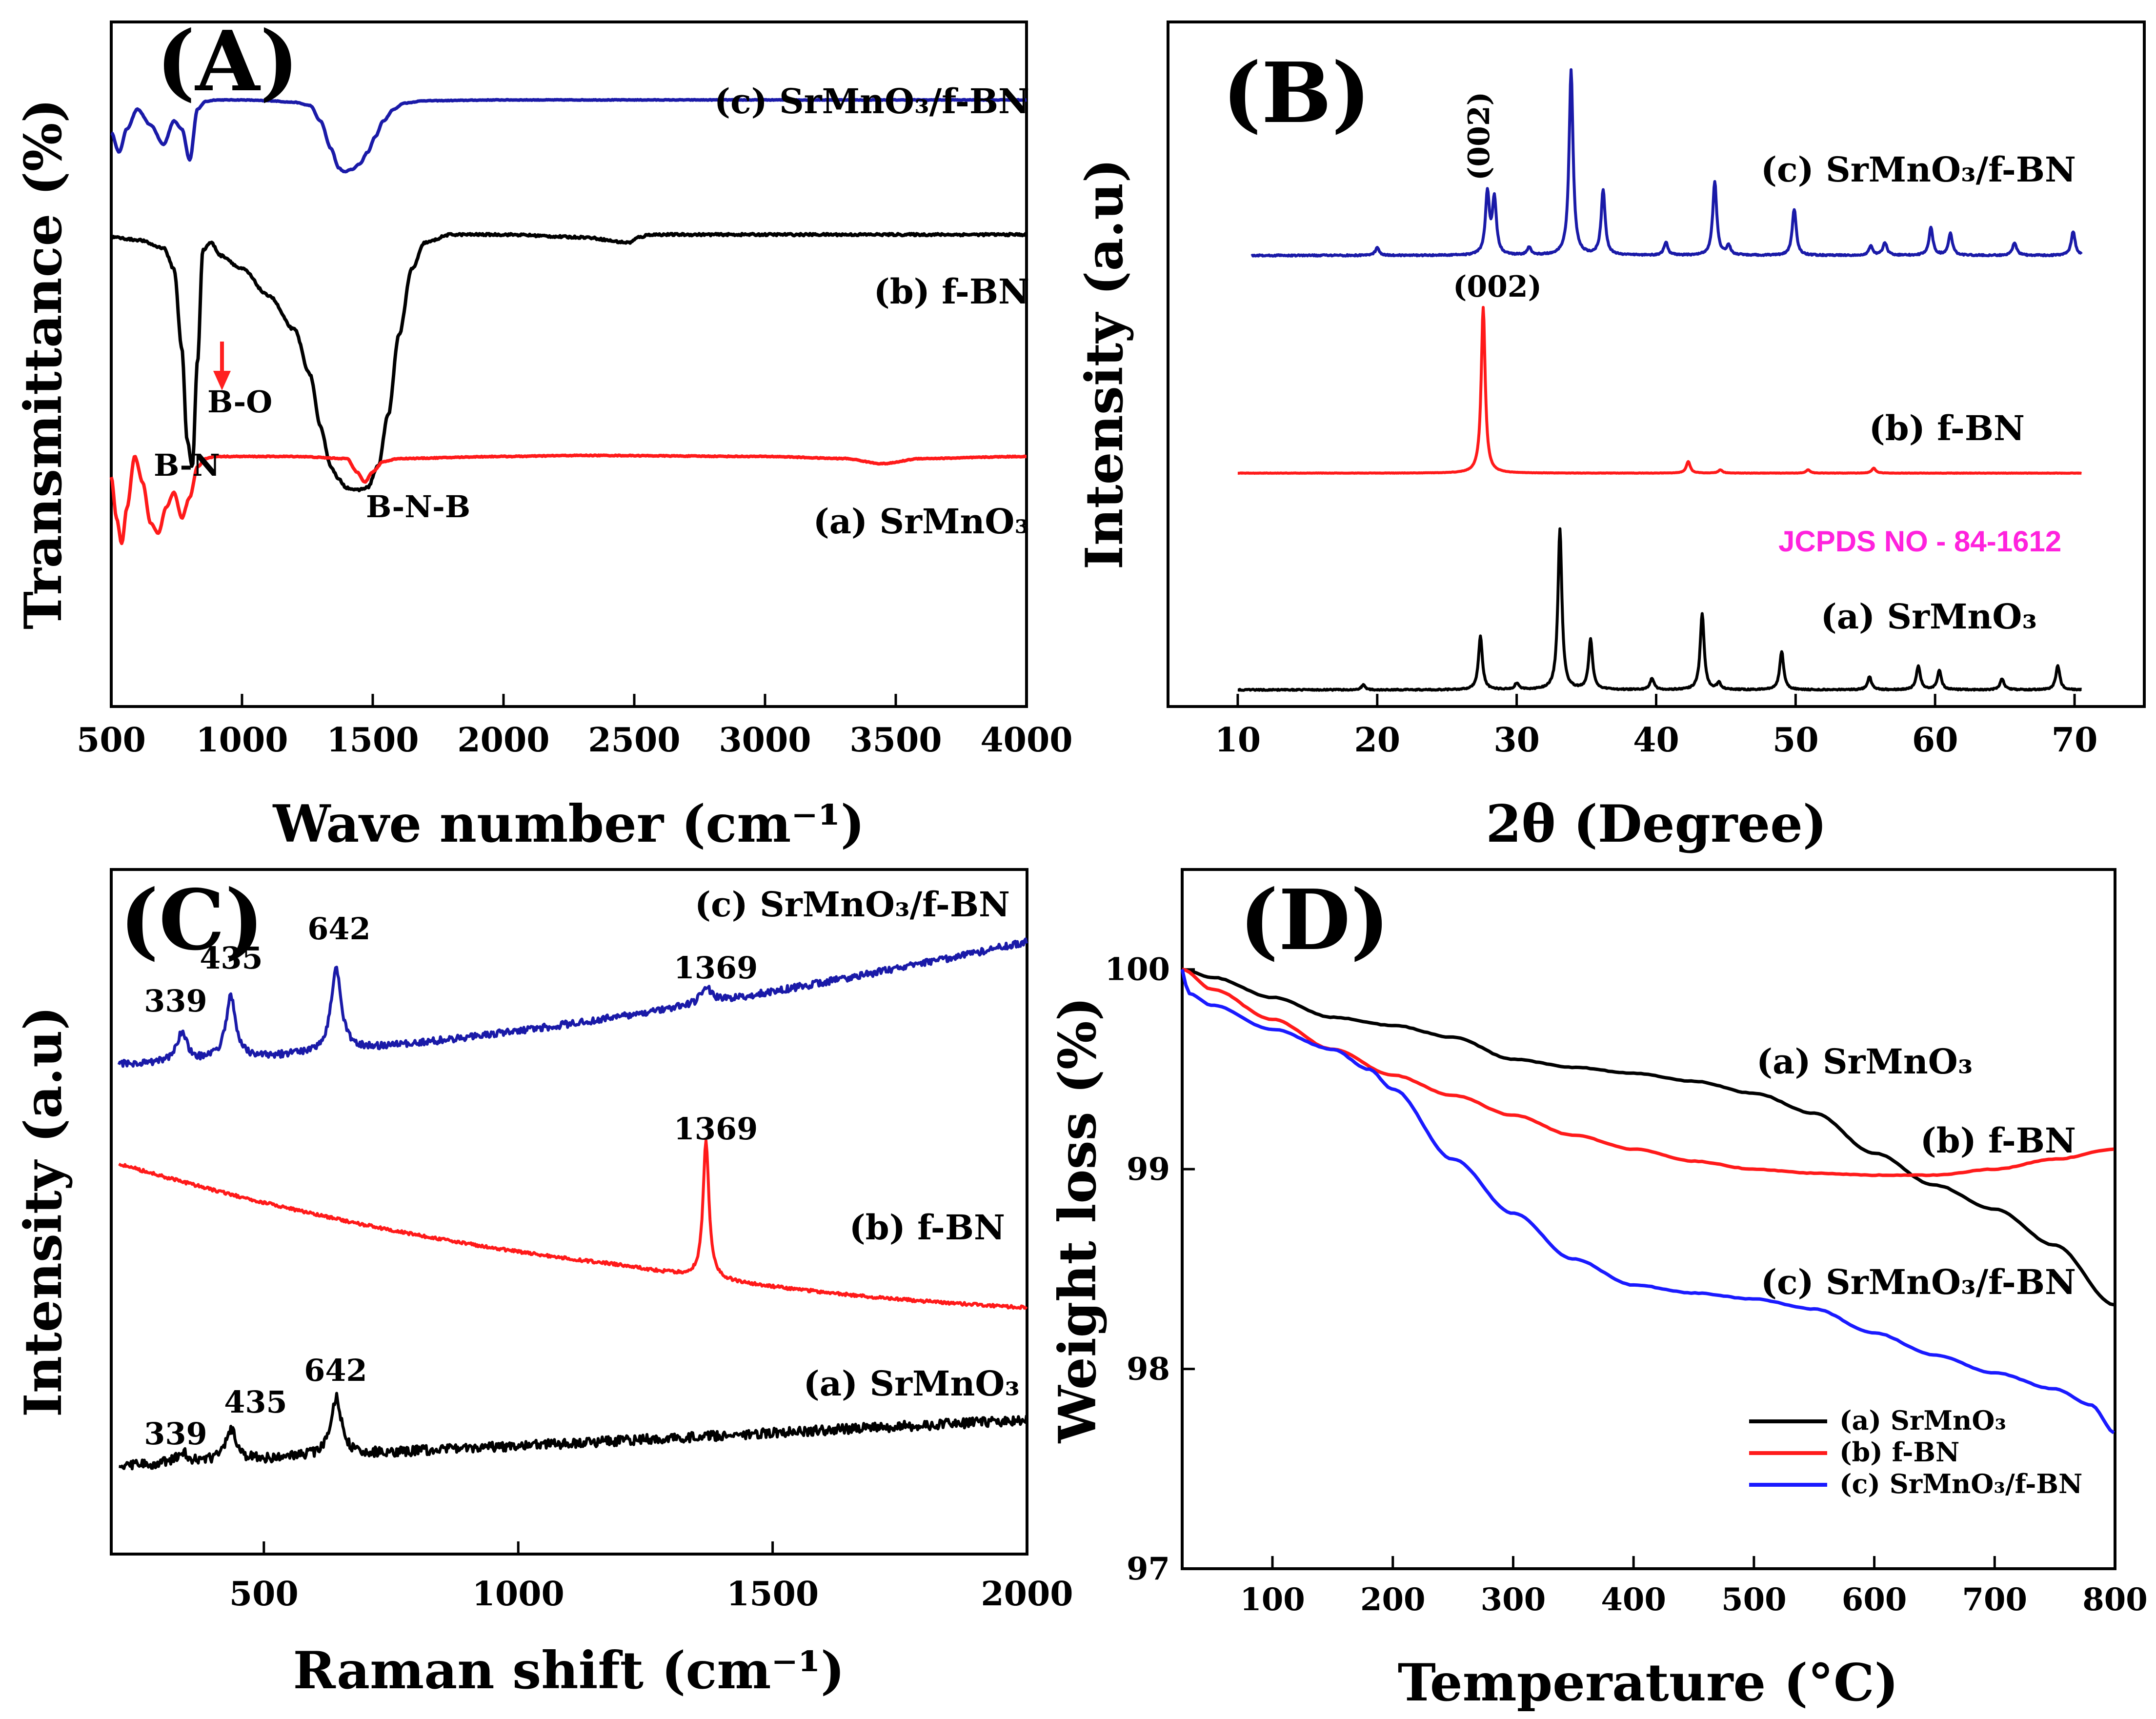 The height and width of the screenshot is (1719, 2156). Describe the element at coordinates (1659, 610) in the screenshot. I see `panel-b-series-a` at that location.